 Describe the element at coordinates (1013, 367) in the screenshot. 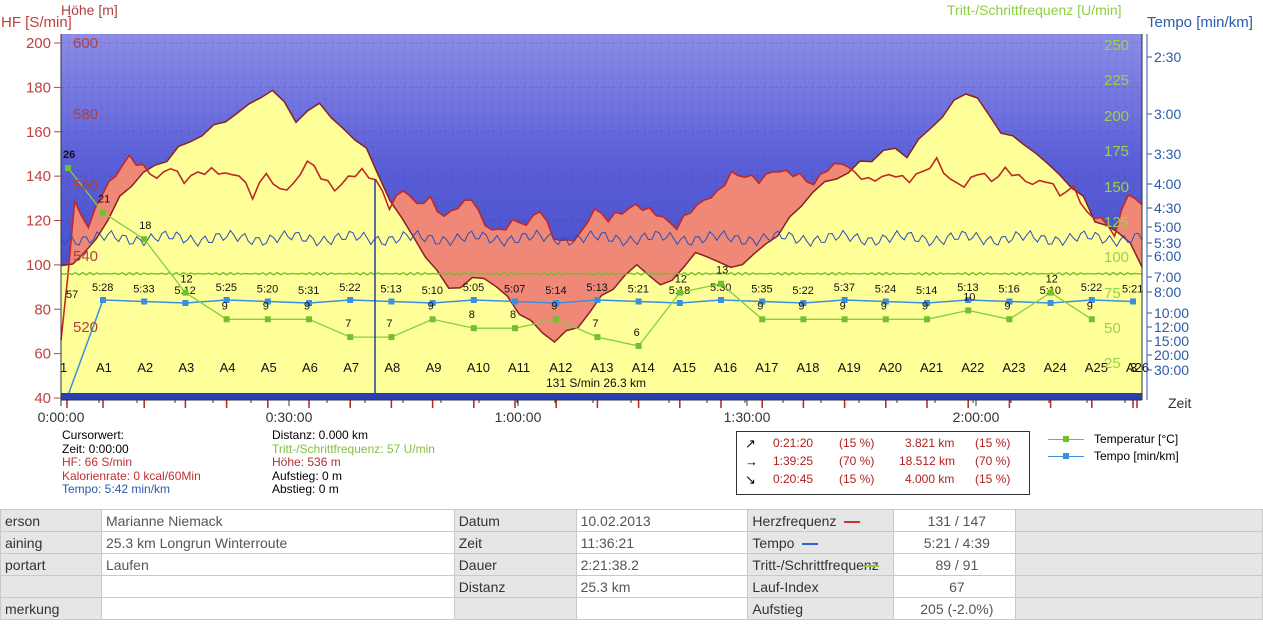

I see `lap-label: A23` at that location.